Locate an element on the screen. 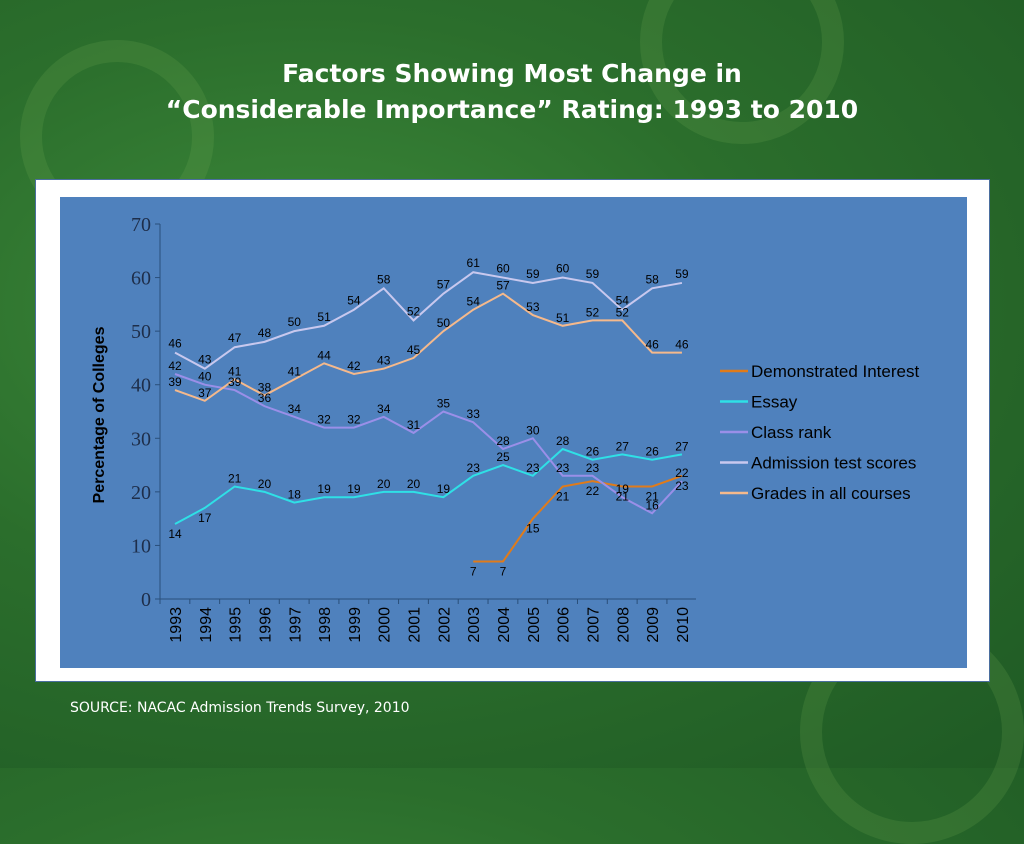 This screenshot has height=844, width=1024. x-tick-label: 1994 is located at coordinates (206, 625).